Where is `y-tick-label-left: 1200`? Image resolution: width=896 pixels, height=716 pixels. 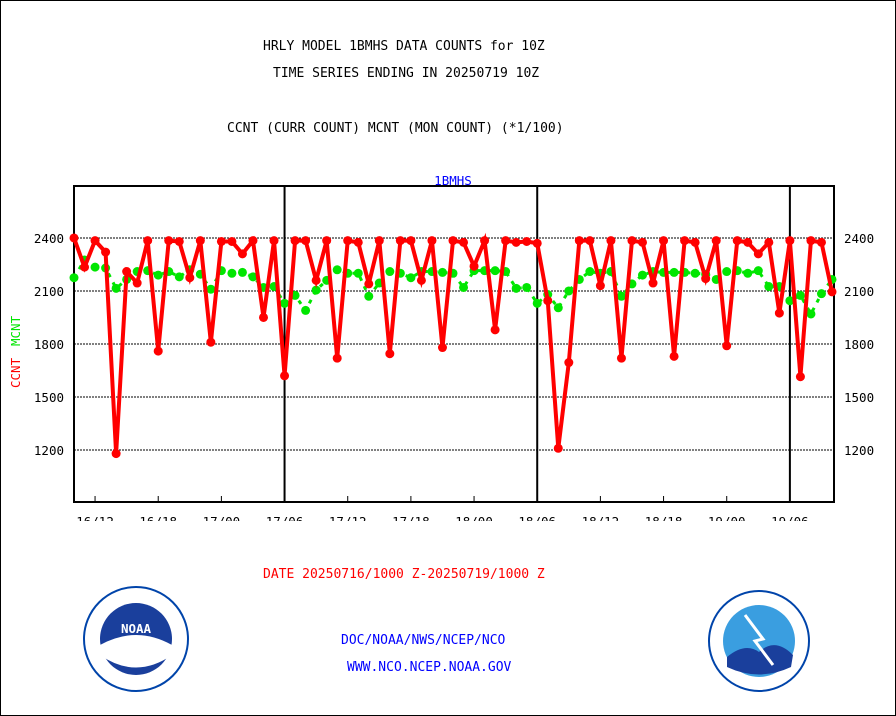
y-tick-label-left: 1200 is located at coordinates (49, 450).